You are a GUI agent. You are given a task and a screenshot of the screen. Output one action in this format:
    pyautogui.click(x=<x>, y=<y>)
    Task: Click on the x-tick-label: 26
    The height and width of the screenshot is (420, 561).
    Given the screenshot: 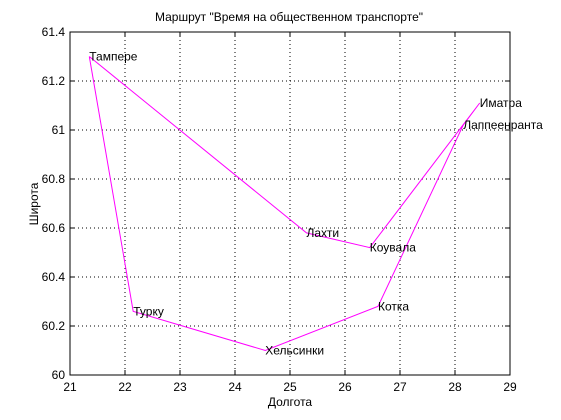 What is the action you would take?
    pyautogui.click(x=345, y=387)
    